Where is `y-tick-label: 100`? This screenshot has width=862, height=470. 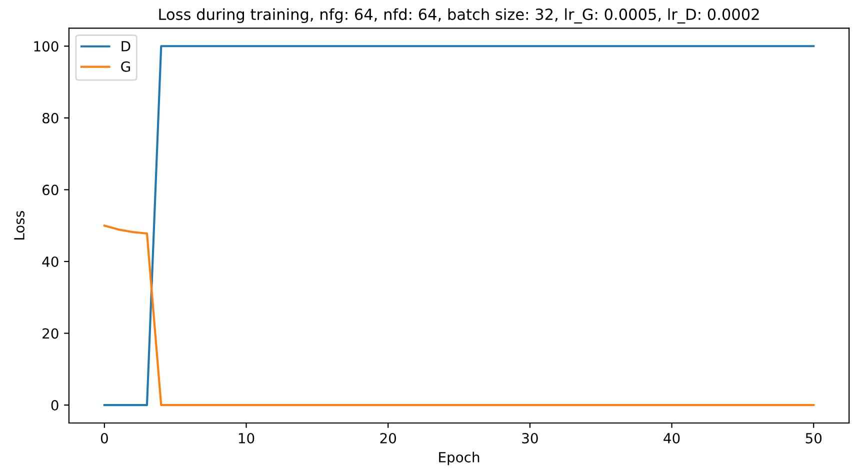
y-tick-label: 100 is located at coordinates (46, 46).